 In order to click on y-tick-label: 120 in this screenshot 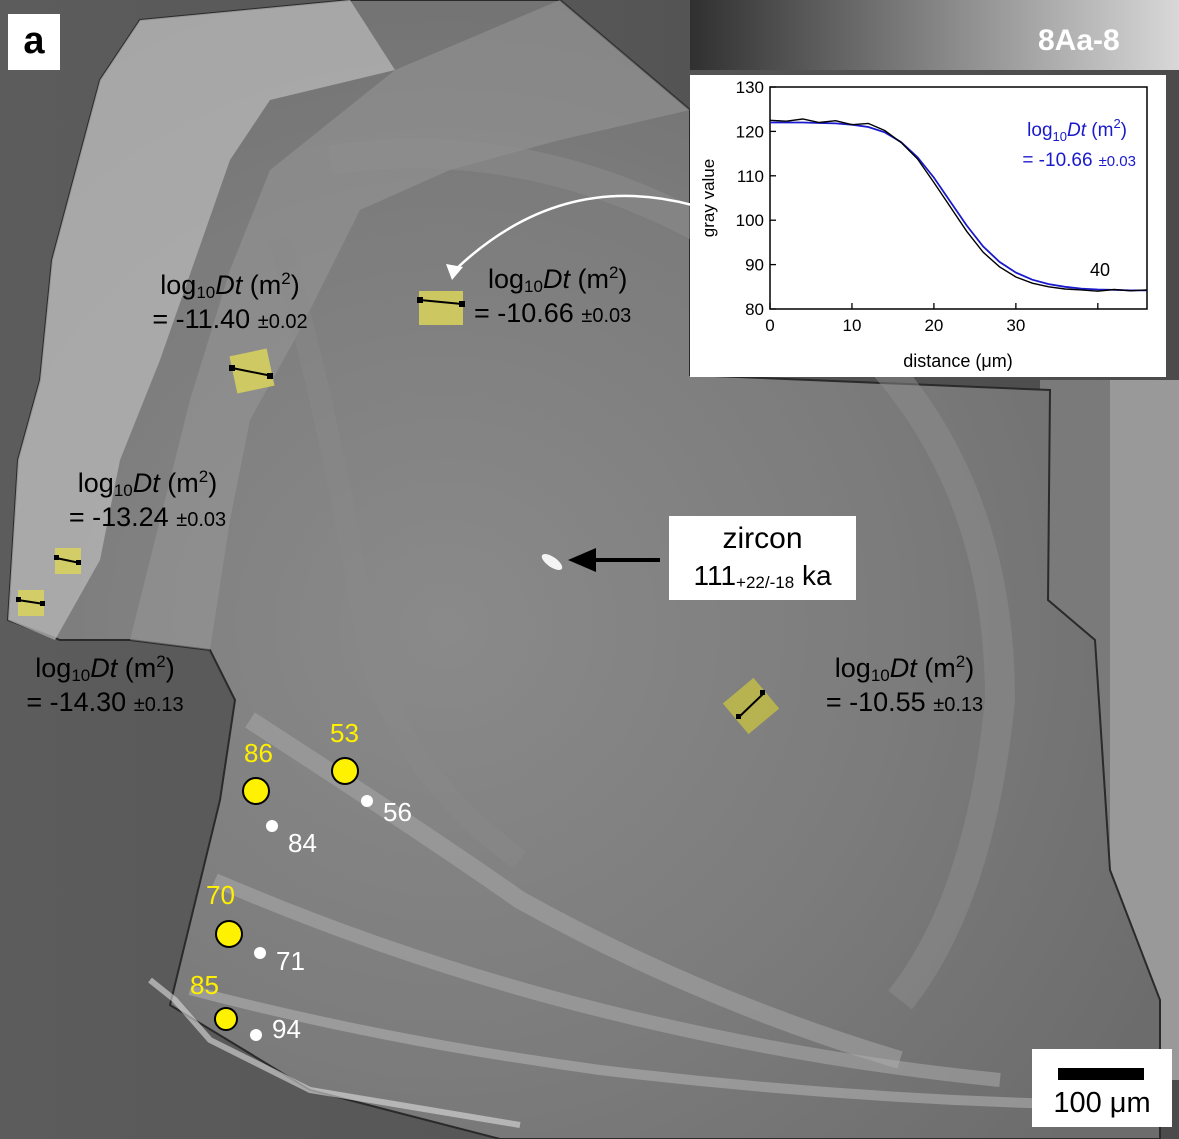, I will do `click(750, 131)`.